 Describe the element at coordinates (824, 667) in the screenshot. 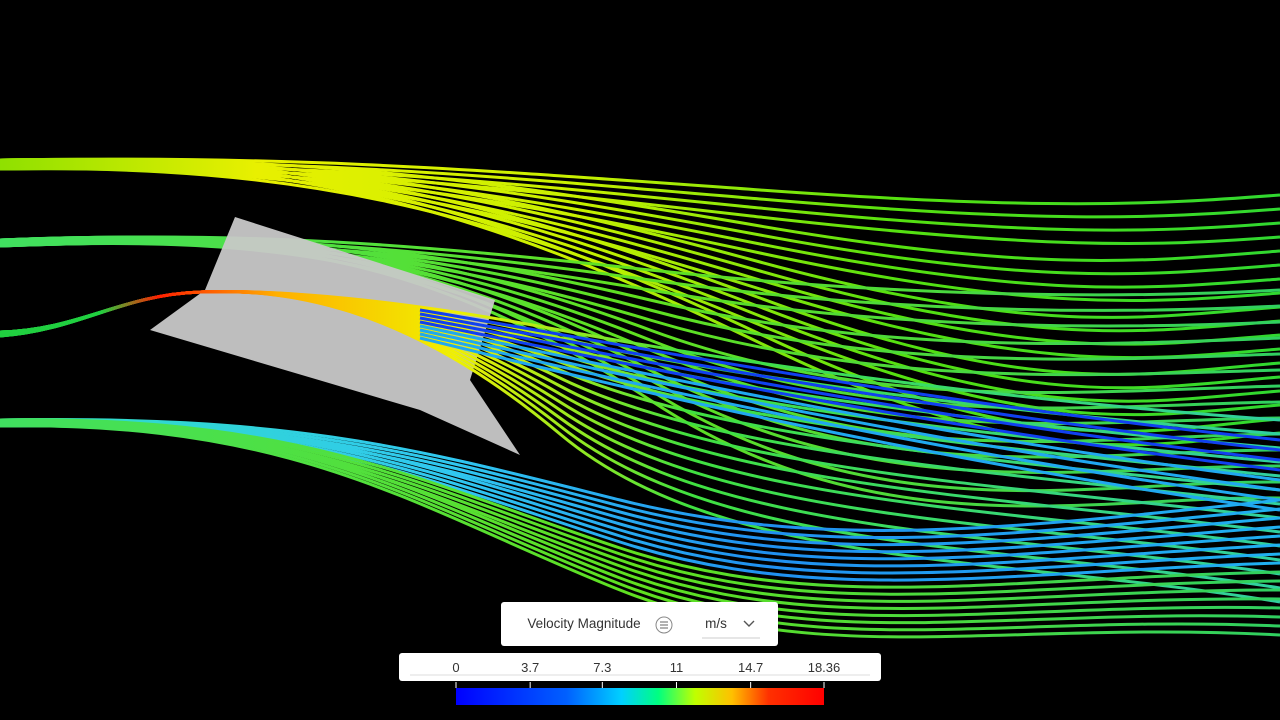

I see `tick-label: 18.36` at that location.